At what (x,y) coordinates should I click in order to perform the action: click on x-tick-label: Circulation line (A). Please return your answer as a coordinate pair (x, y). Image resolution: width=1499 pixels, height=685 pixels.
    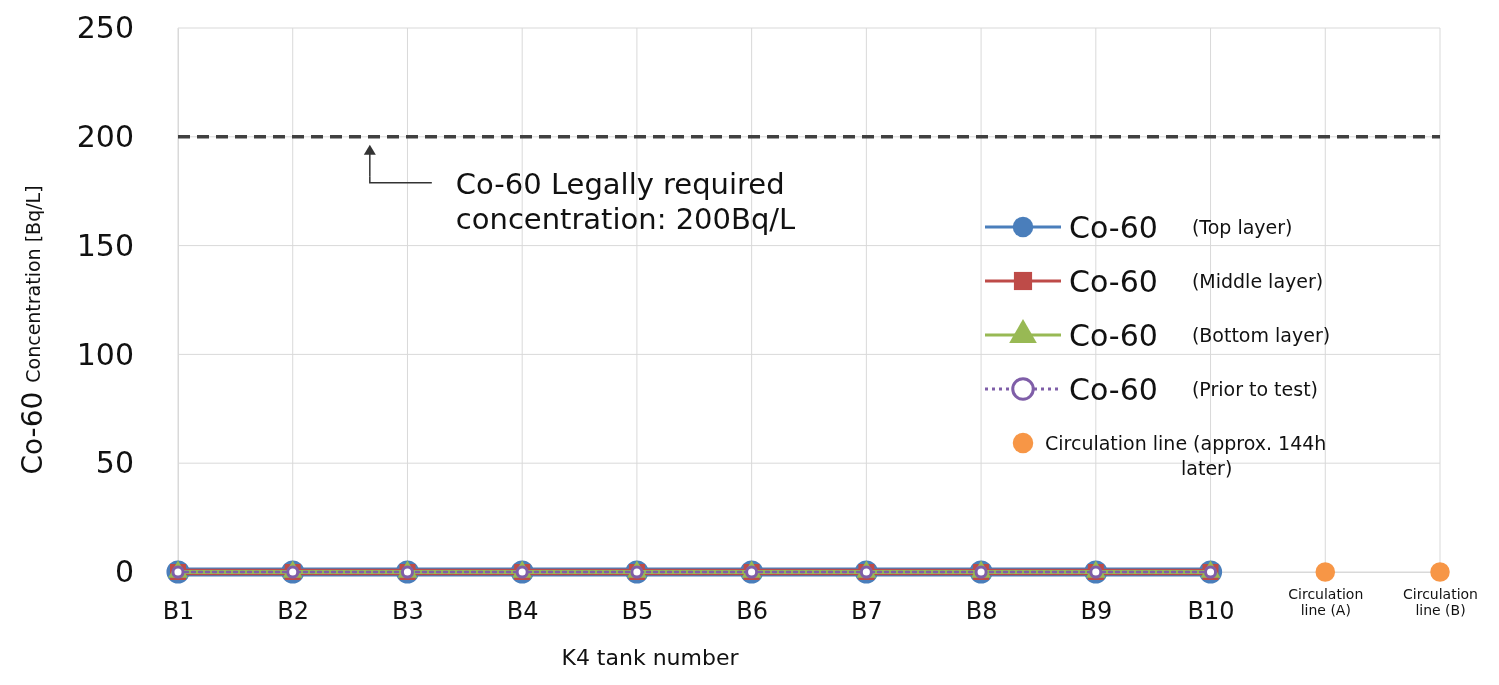
    Looking at the image, I should click on (1326, 602).